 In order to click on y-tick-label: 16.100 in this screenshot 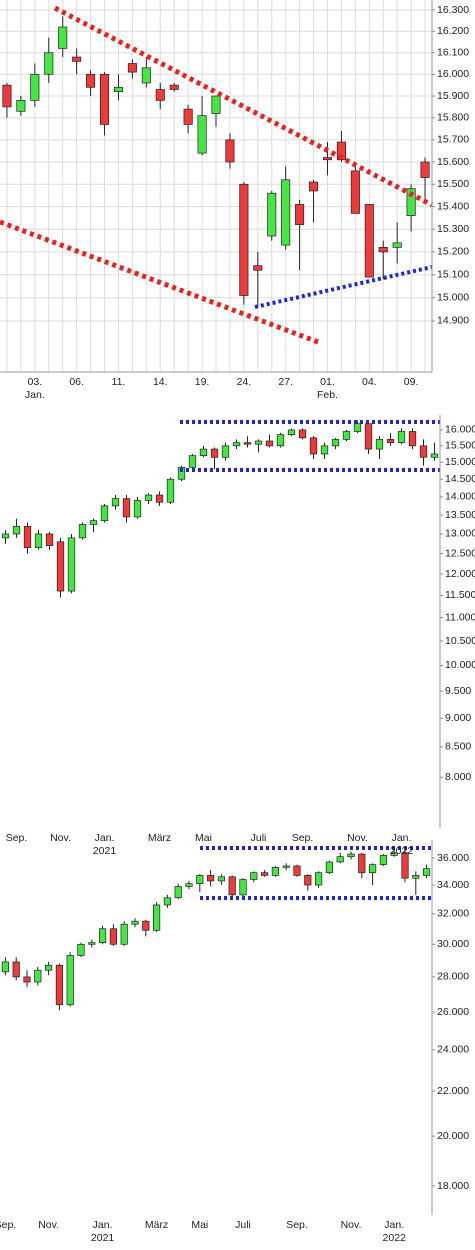, I will do `click(453, 53)`.